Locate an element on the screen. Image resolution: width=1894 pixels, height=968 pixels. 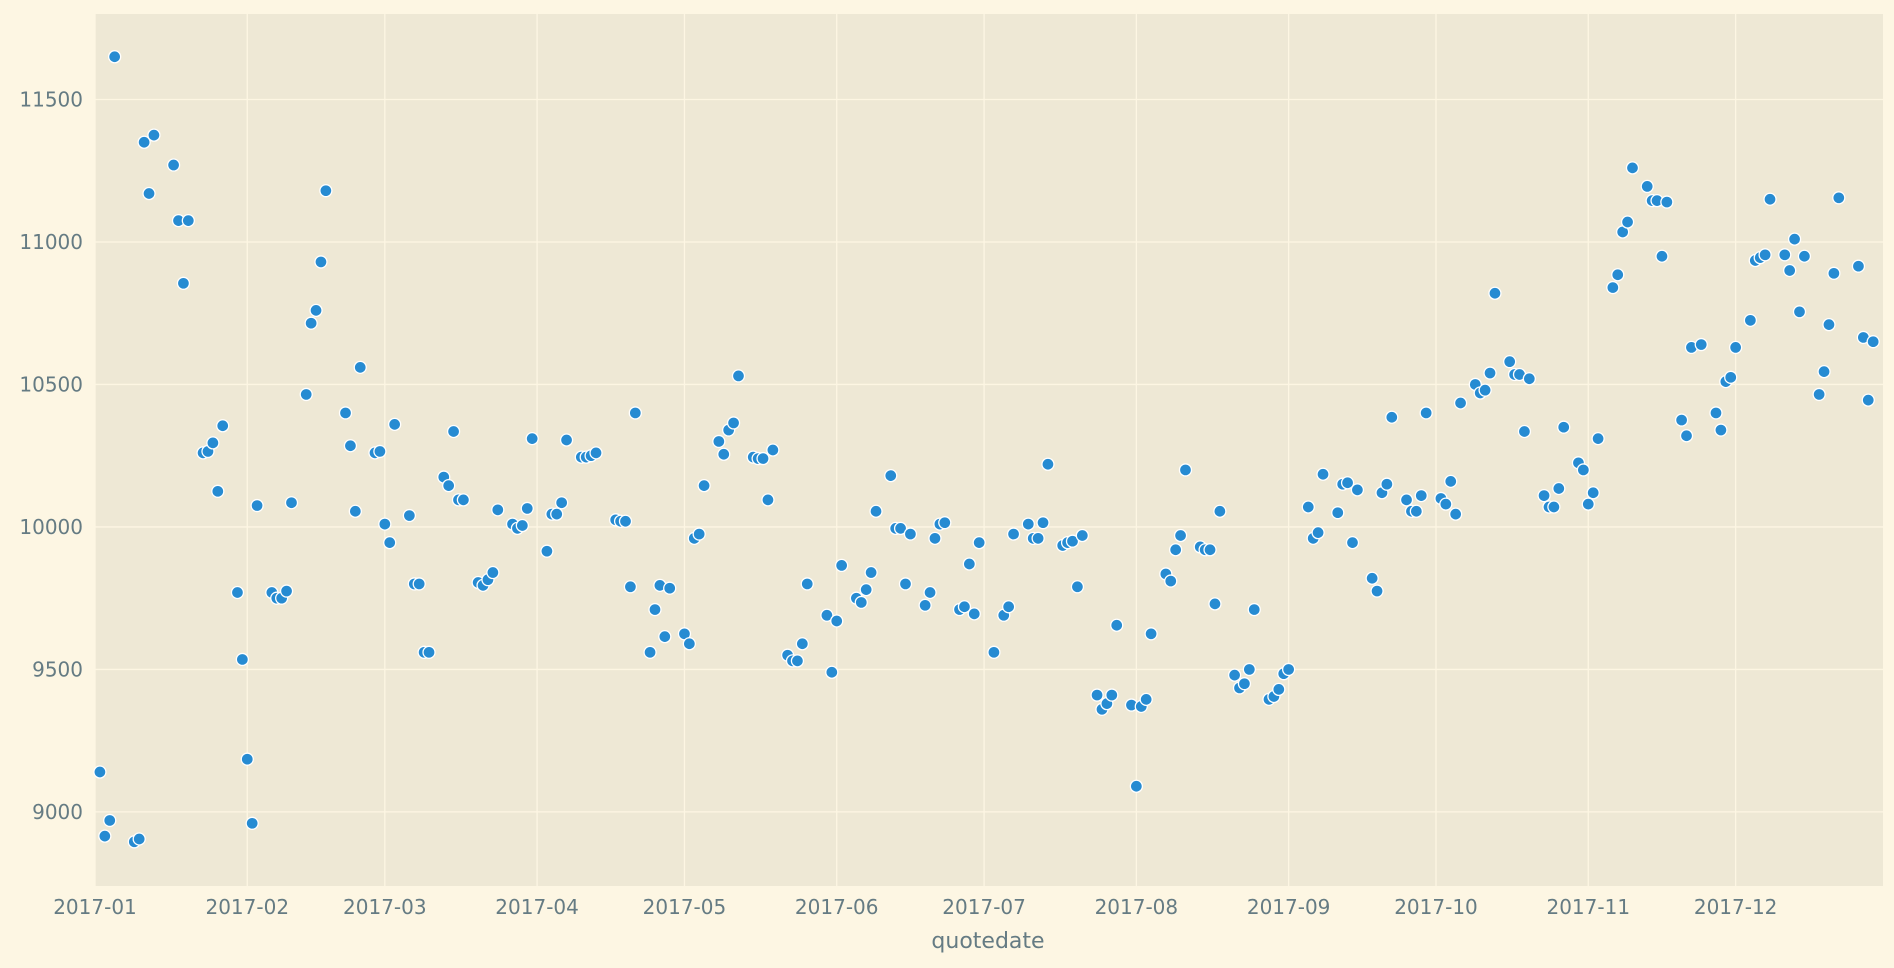
x-tick-label: 2017-04 is located at coordinates (537, 907).